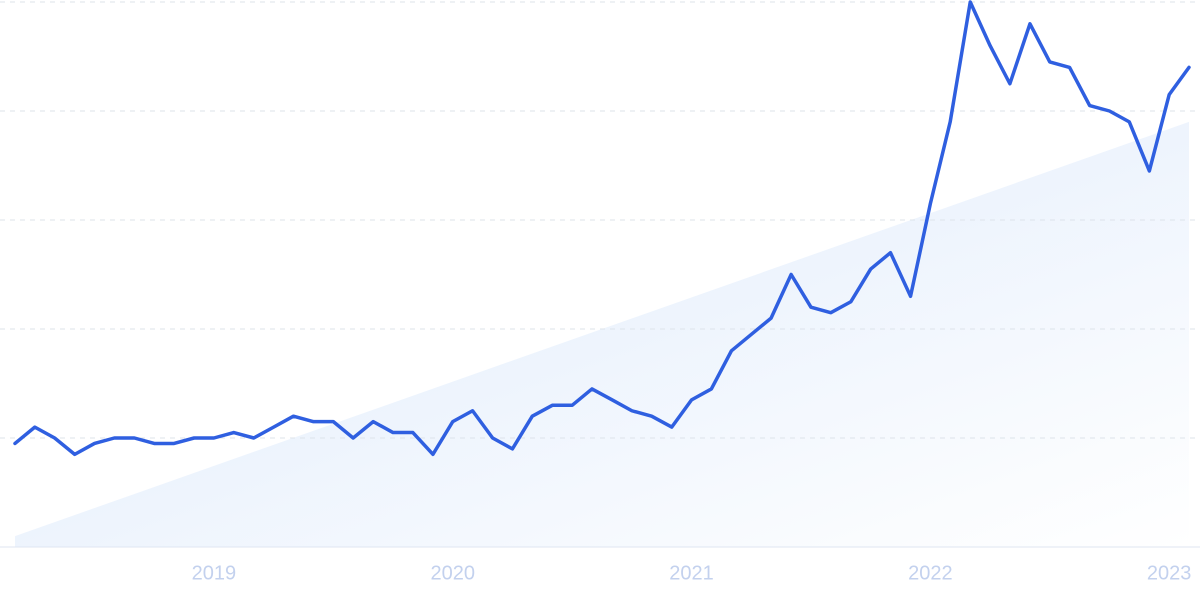  Describe the element at coordinates (214, 573) in the screenshot. I see `x-tick-label: 2019` at that location.